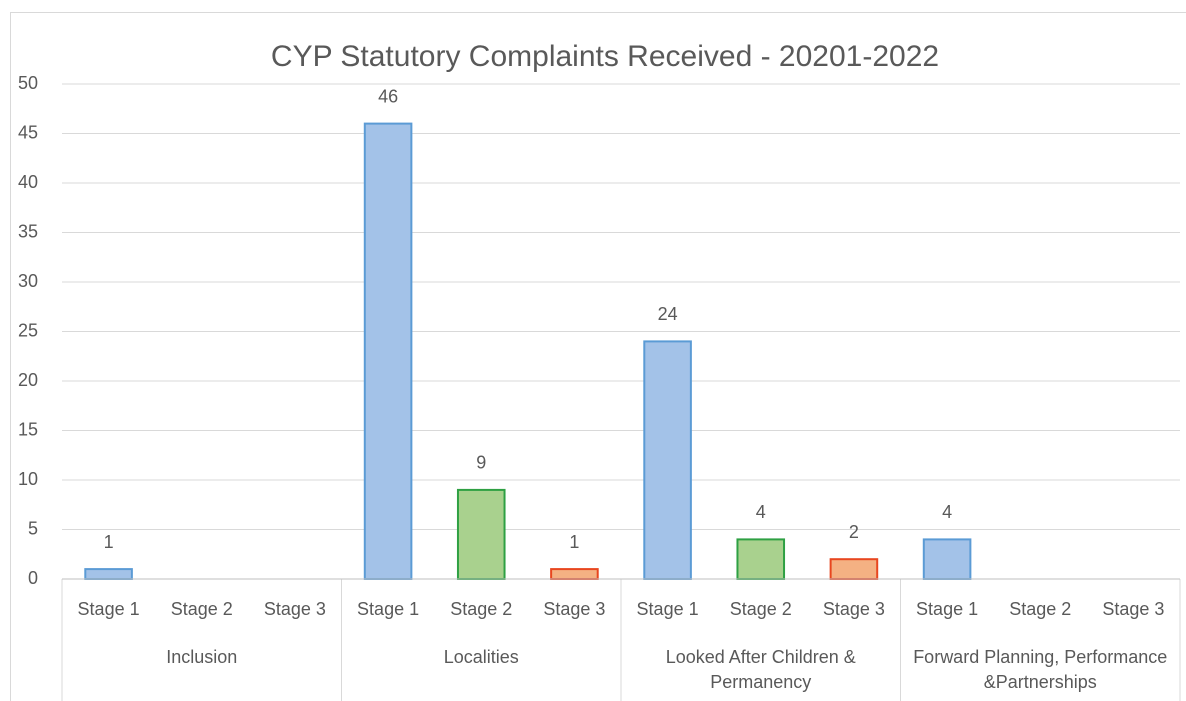 This screenshot has width=1186, height=701. Describe the element at coordinates (28, 330) in the screenshot. I see `y-tick-label: 25` at that location.